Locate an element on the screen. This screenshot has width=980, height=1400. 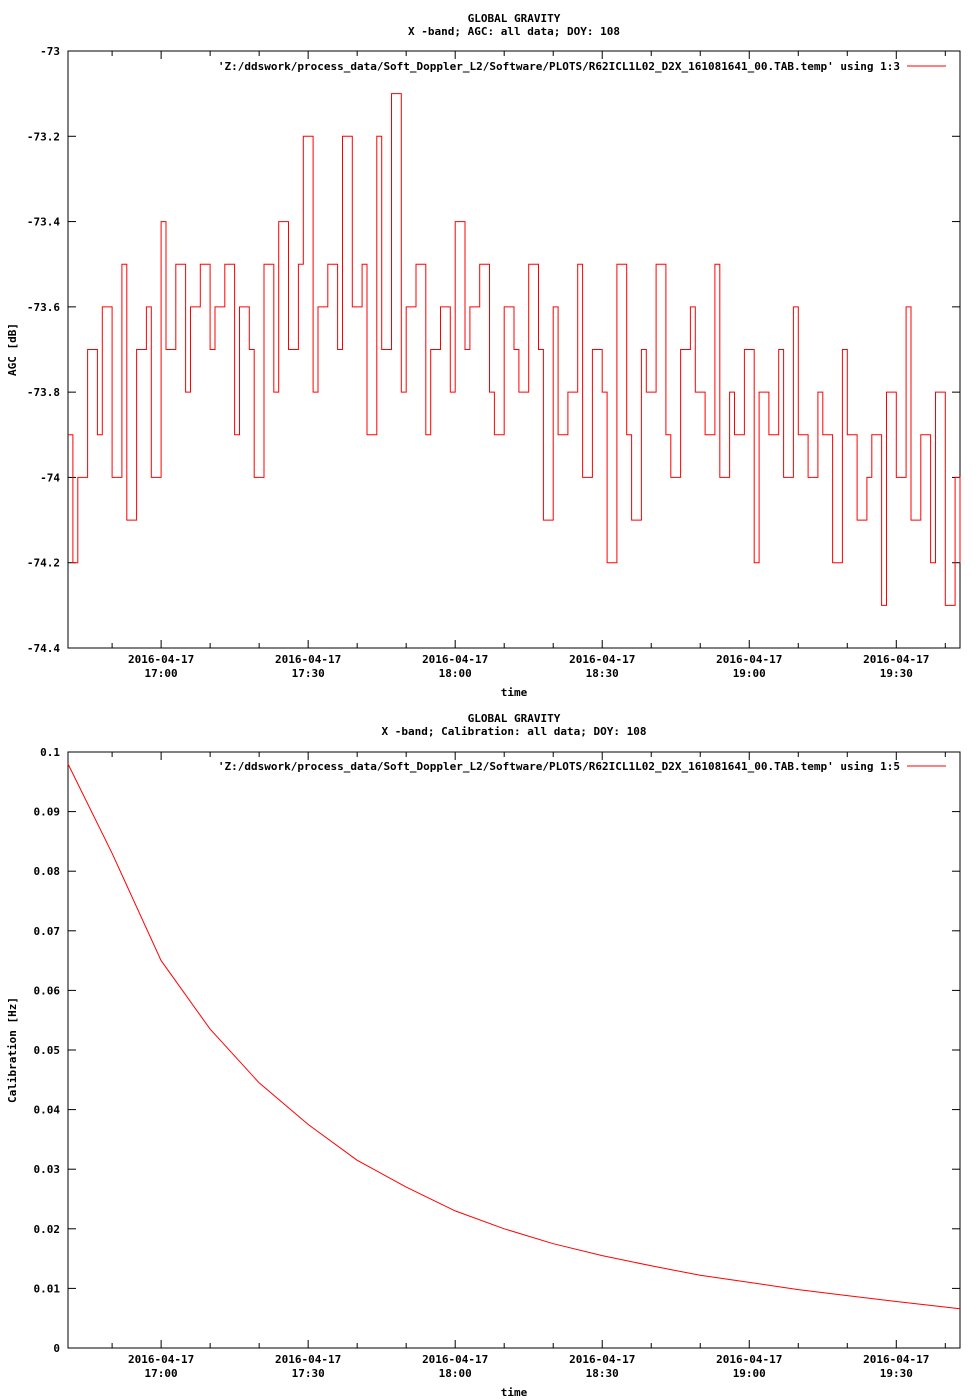
y-tick-label: 0.04 is located at coordinates (47, 1110).